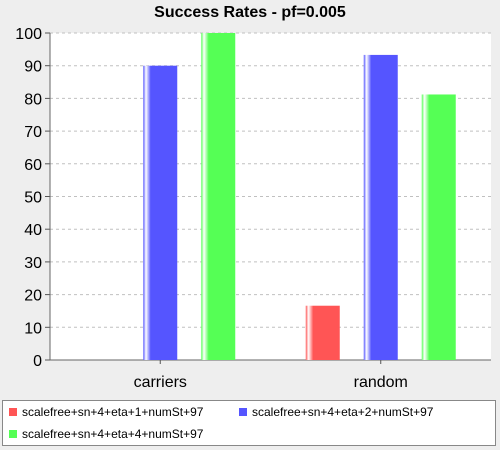  Describe the element at coordinates (33, 132) in the screenshot. I see `y-tick-label: 70` at that location.